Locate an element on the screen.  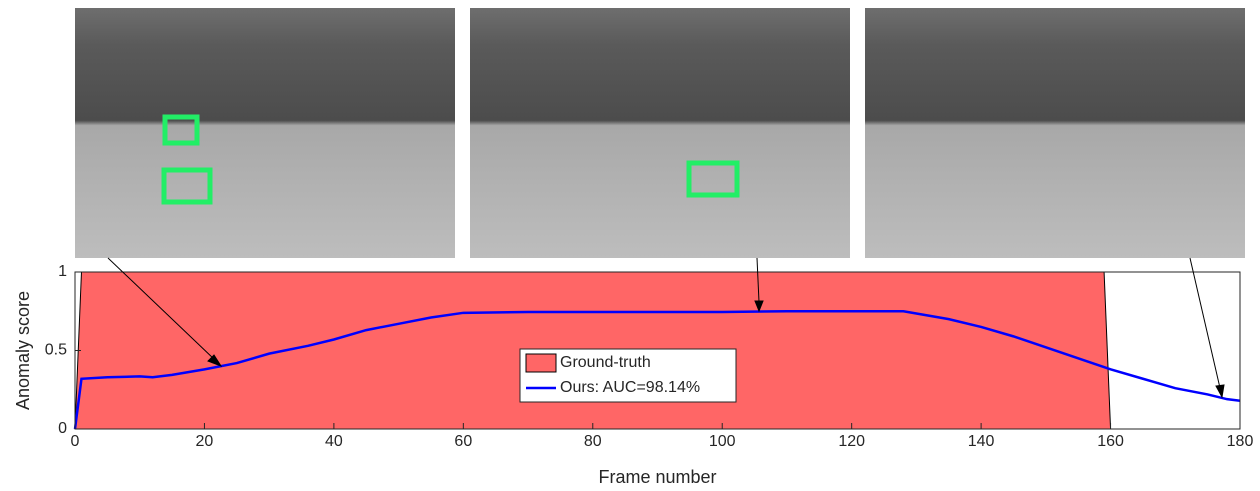
x-tick-label: 80 is located at coordinates (593, 441).